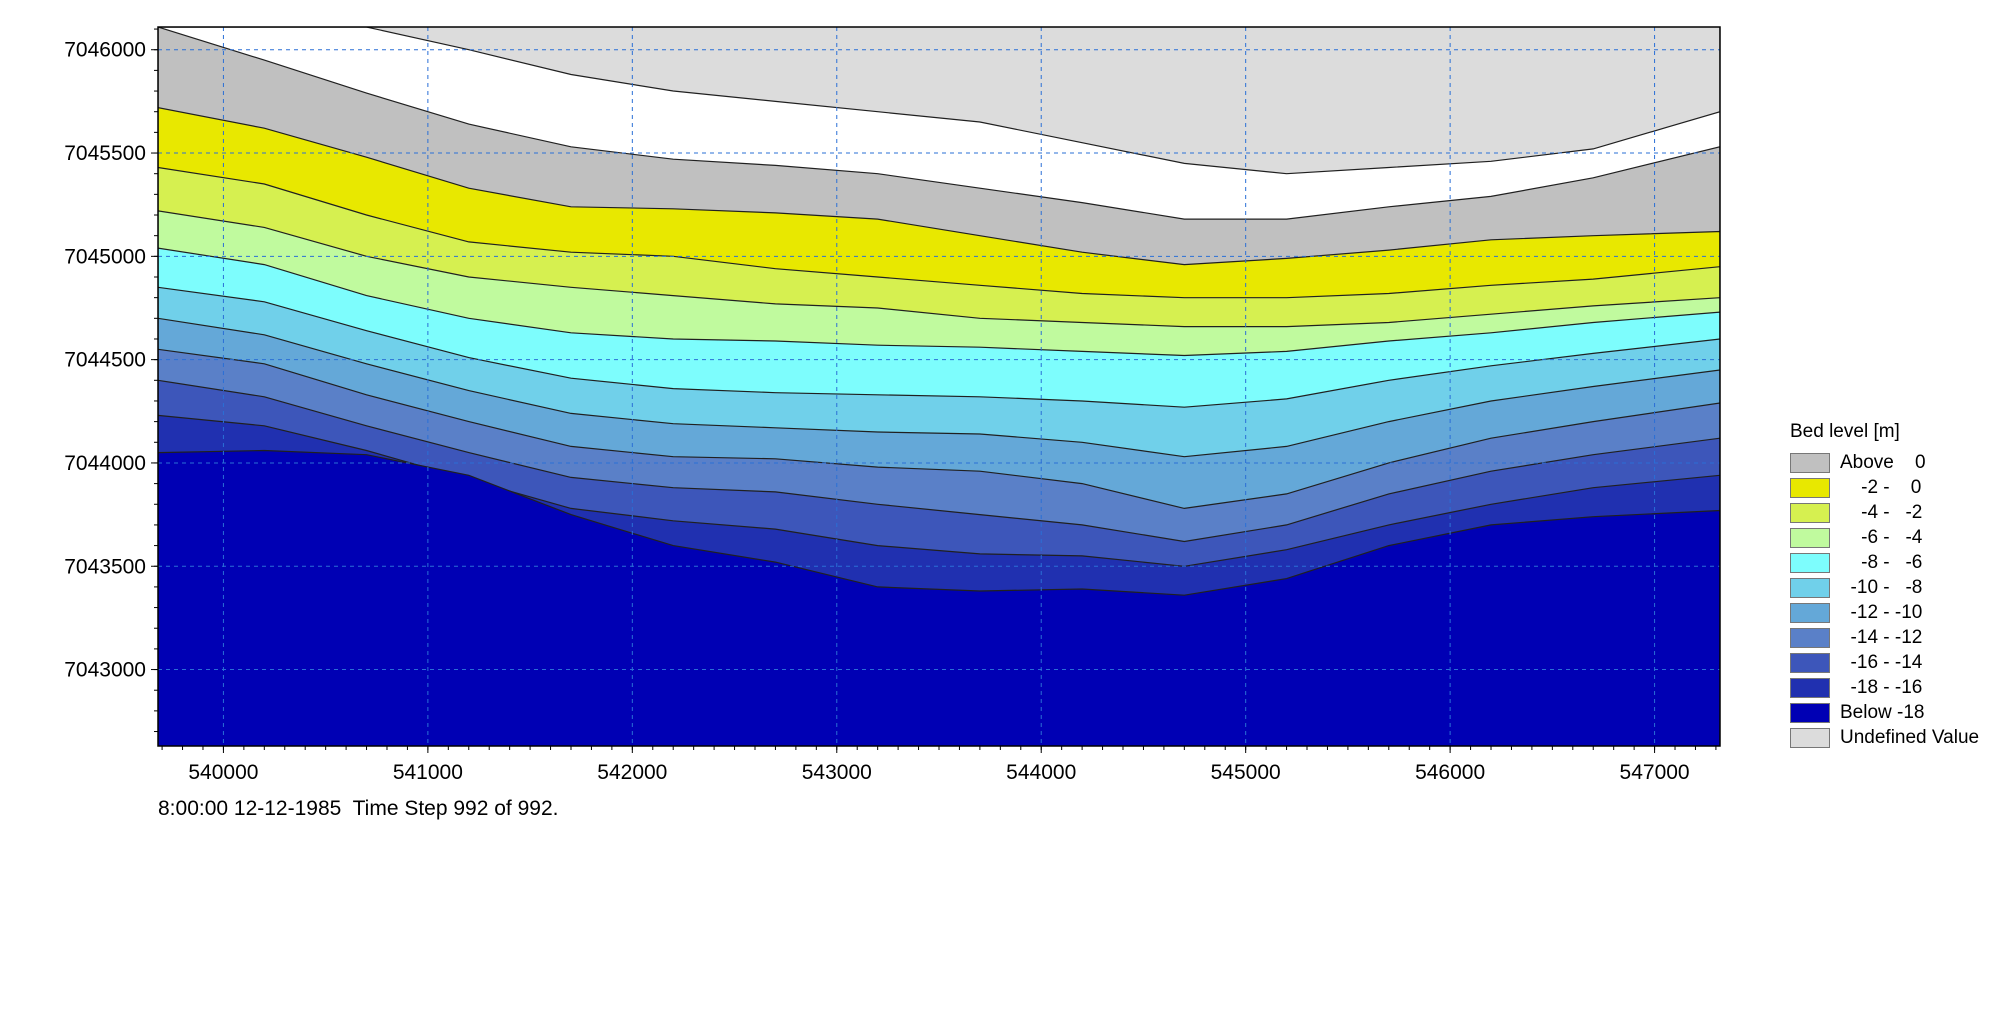 Image resolution: width=2000 pixels, height=1015 pixels. Describe the element at coordinates (1450, 772) in the screenshot. I see `x-tick-label: 546000` at that location.